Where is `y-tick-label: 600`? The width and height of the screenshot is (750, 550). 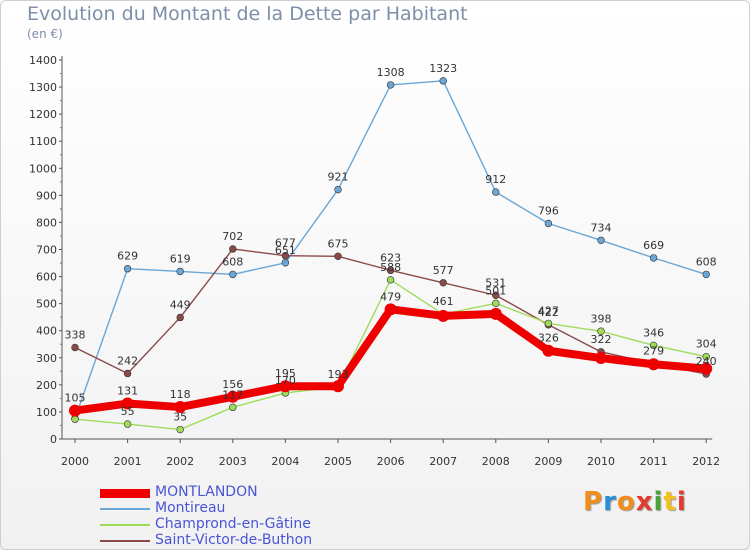
y-tick-label: 600 is located at coordinates (46, 277).